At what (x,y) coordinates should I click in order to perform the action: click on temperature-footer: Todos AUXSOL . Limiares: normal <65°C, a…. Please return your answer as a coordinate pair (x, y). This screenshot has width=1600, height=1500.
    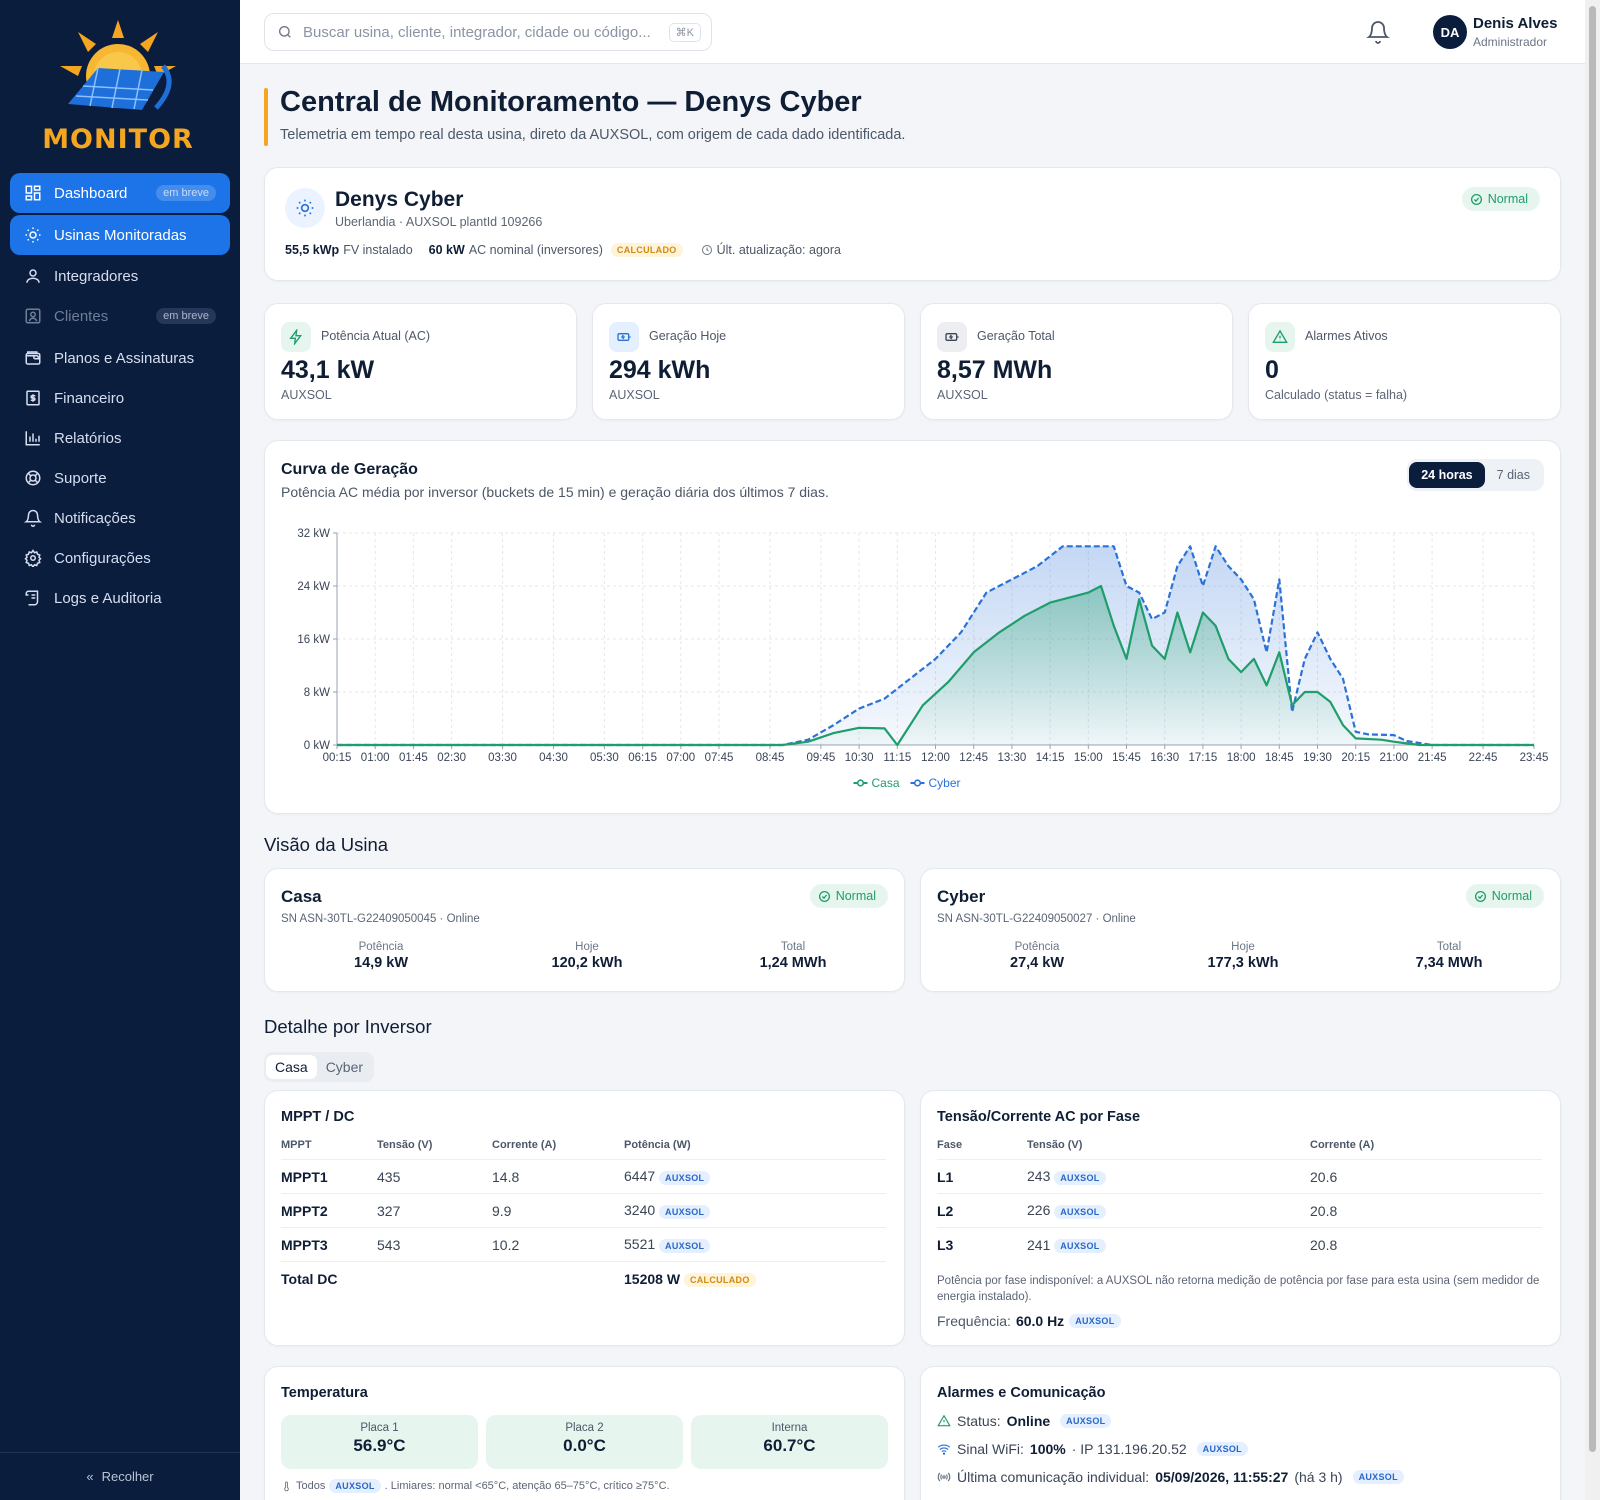
    Looking at the image, I should click on (475, 1486).